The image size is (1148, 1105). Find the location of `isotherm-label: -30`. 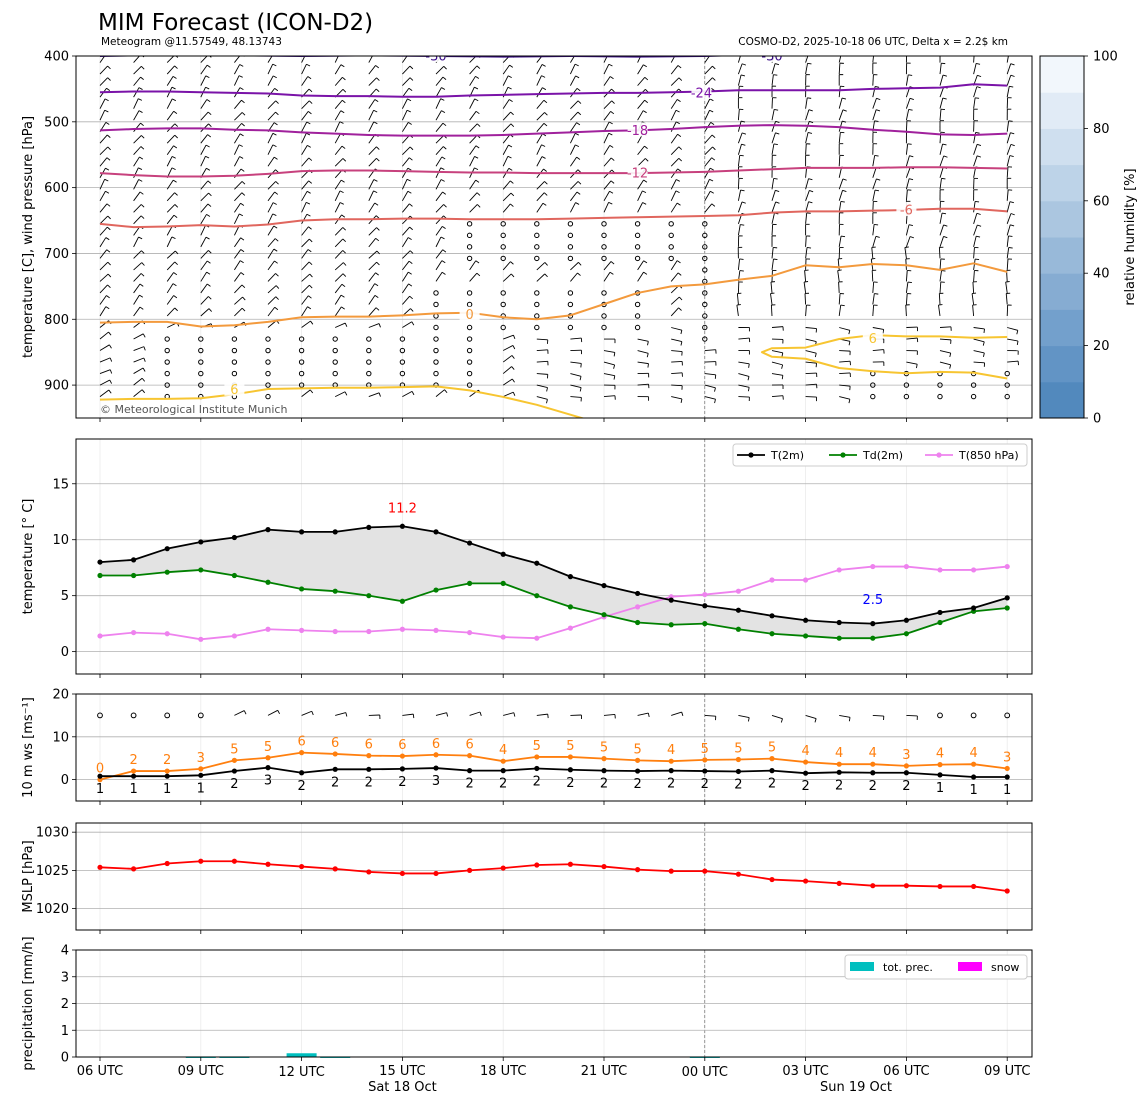

isotherm-label: -30 is located at coordinates (435, 57).